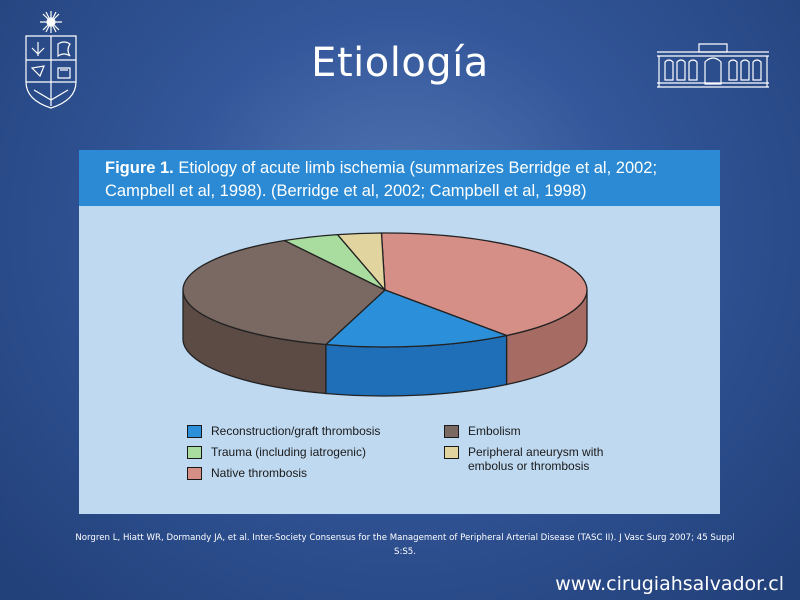  Describe the element at coordinates (400, 63) in the screenshot. I see `slide-title: Etiología` at that location.